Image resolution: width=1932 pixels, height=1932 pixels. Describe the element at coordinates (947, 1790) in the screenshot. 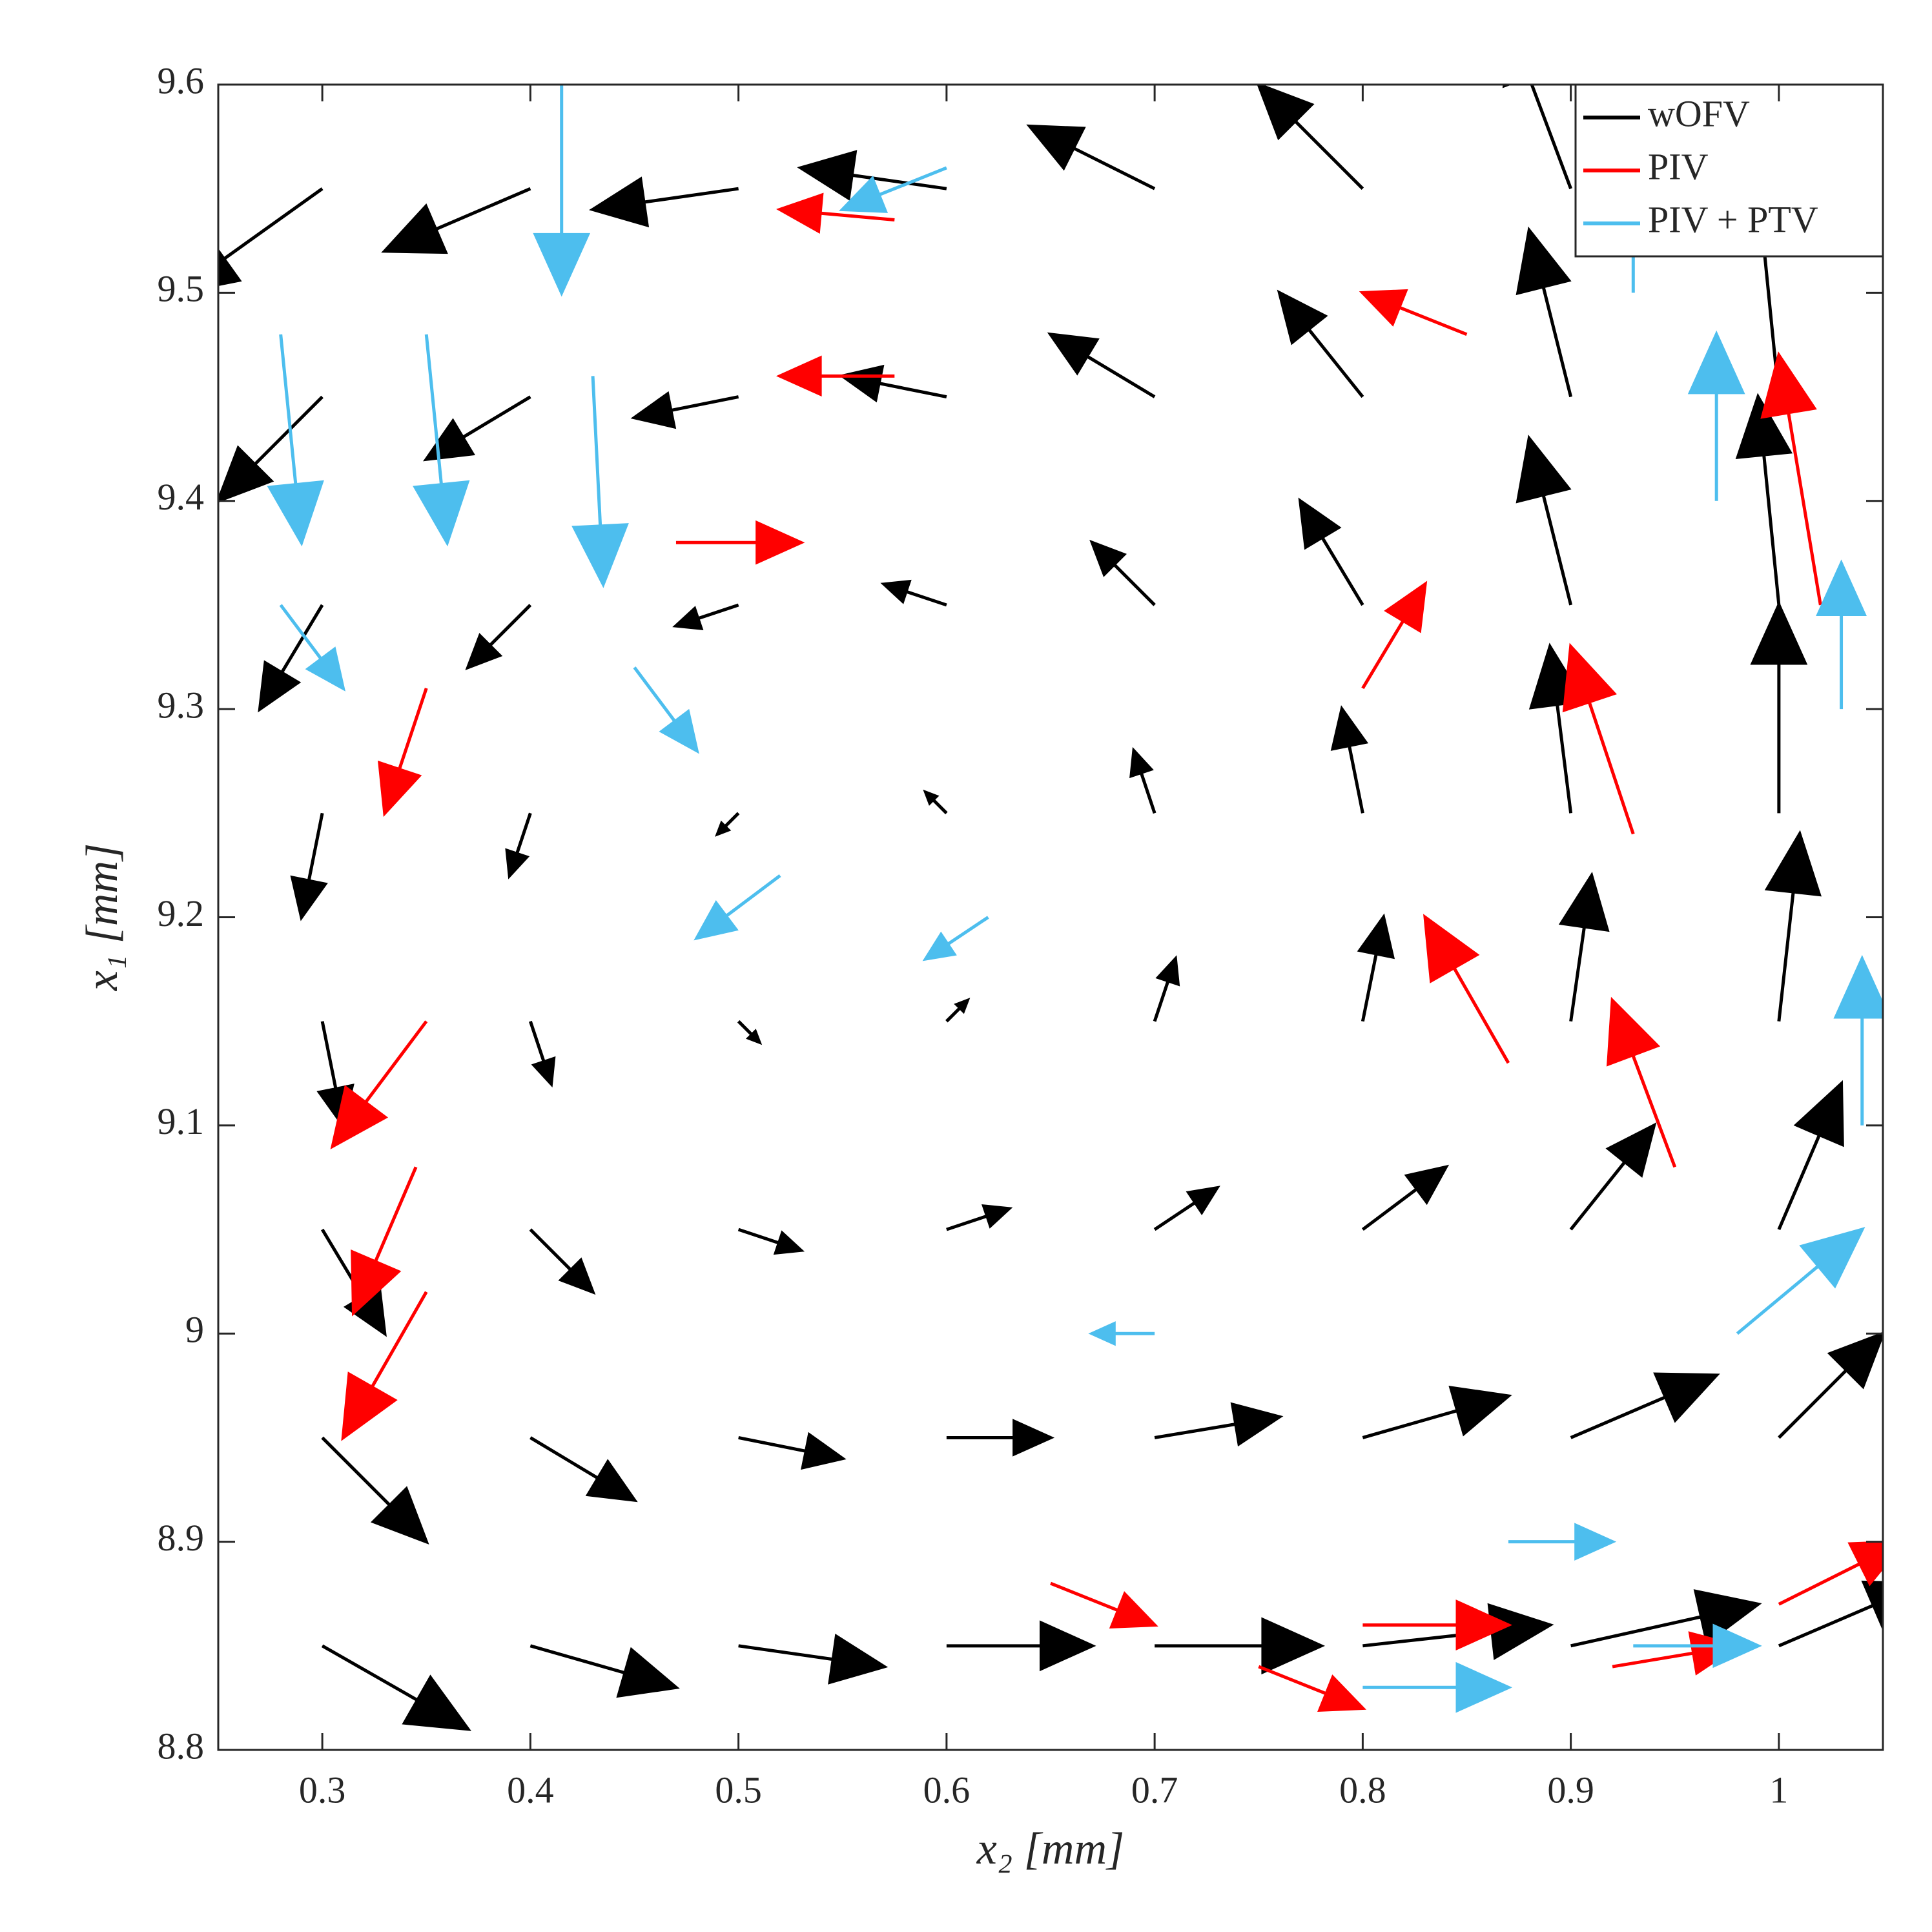

I see `x-tick-label: 0.6` at that location.